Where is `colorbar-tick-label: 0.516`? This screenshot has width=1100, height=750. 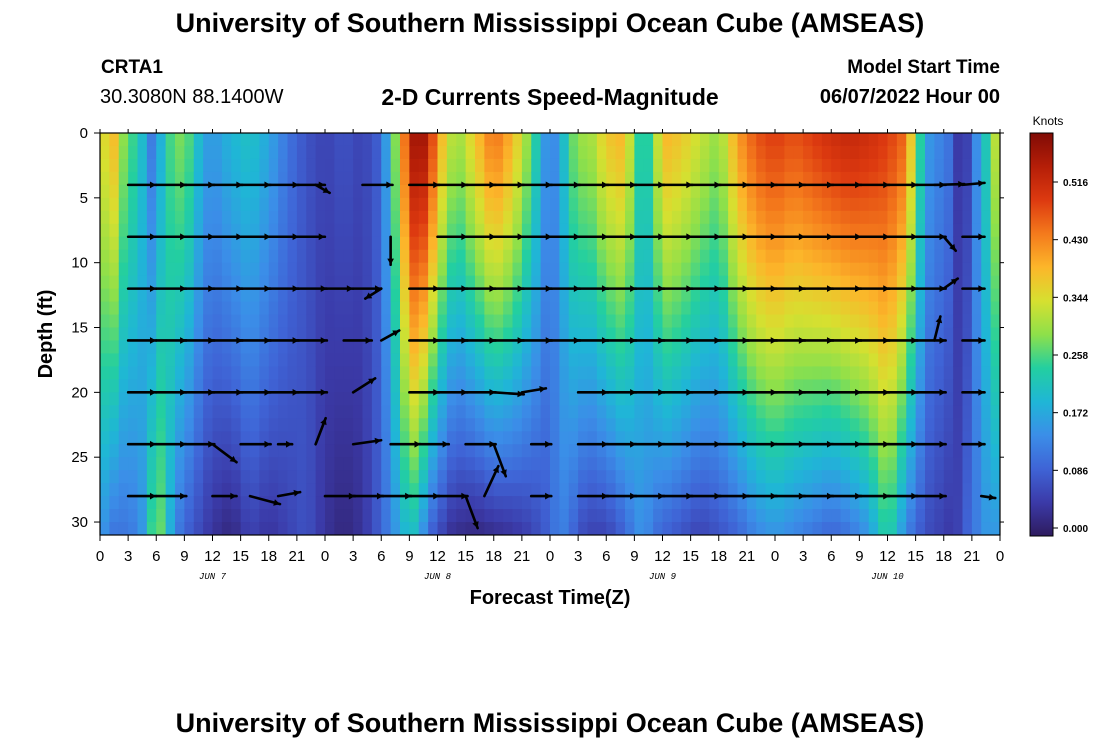 colorbar-tick-label: 0.516 is located at coordinates (1075, 183).